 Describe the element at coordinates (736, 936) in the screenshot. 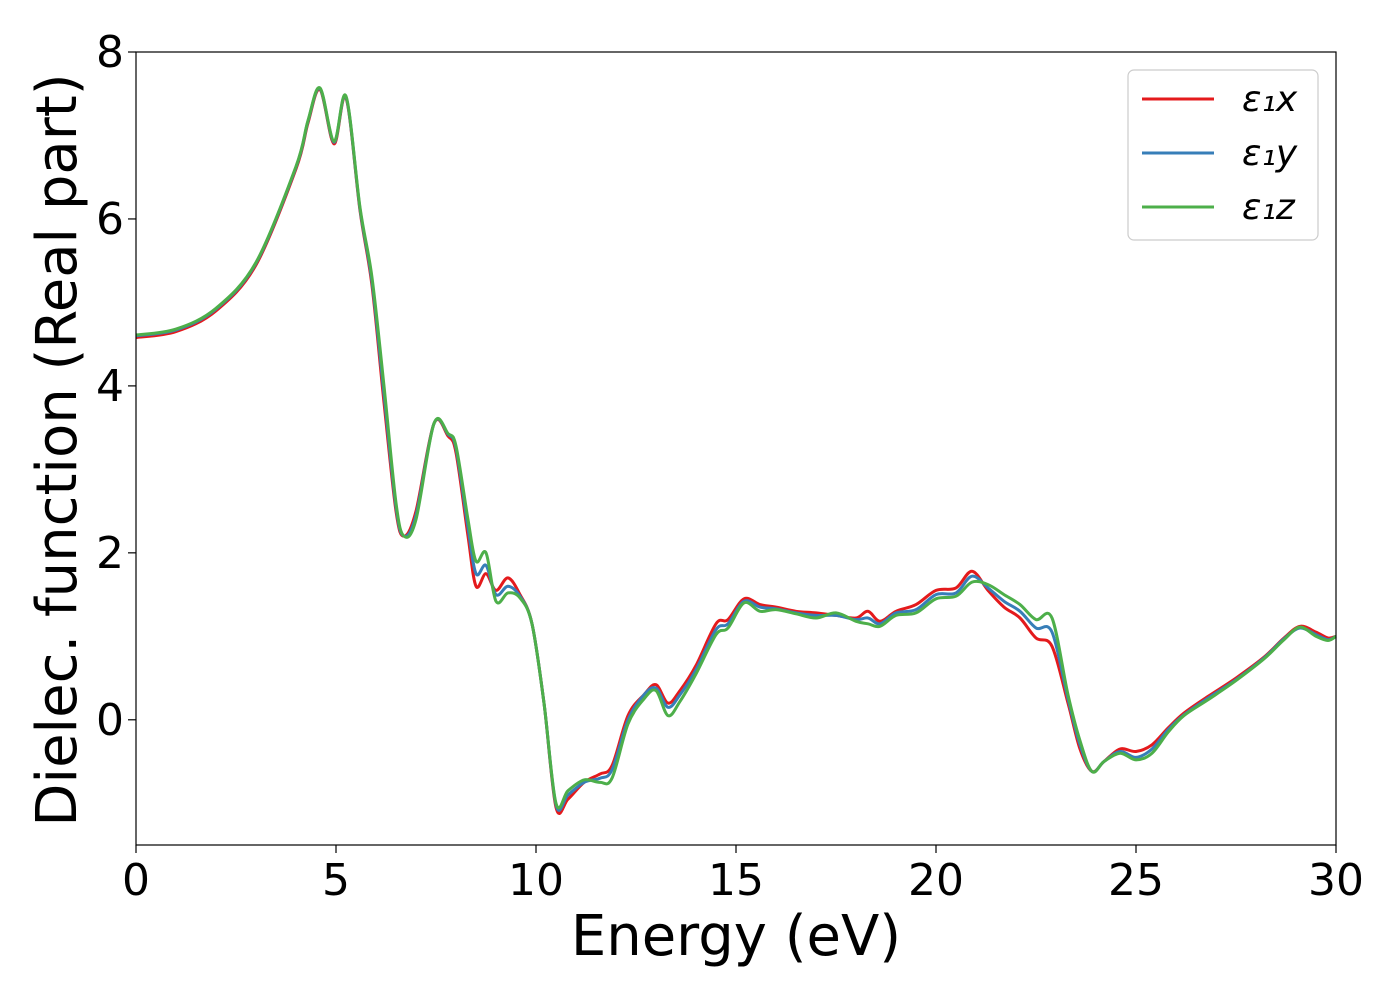

I see `x-axis-label: Energy (eV)` at that location.